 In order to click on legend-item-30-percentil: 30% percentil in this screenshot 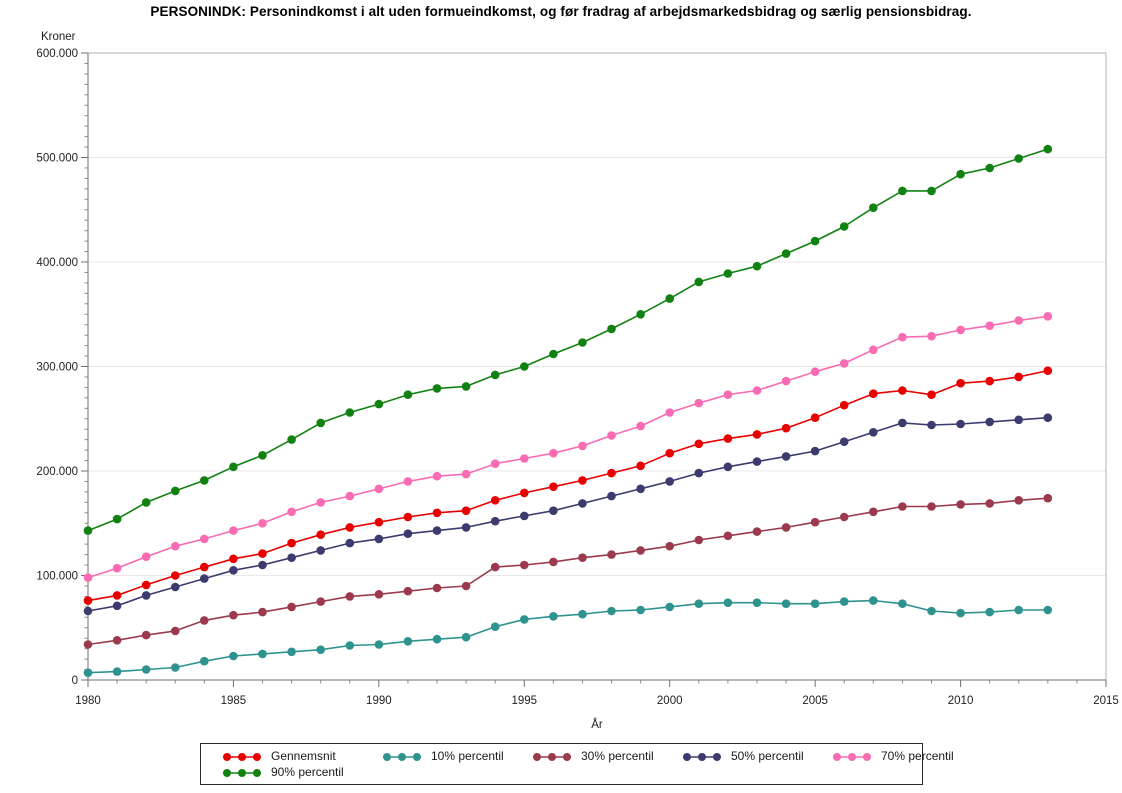, I will do `click(607, 756)`.